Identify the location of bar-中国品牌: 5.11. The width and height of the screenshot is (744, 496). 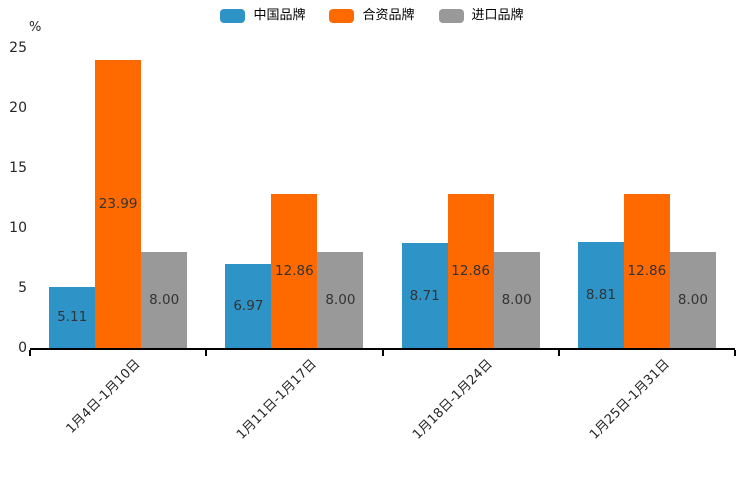
(72, 317).